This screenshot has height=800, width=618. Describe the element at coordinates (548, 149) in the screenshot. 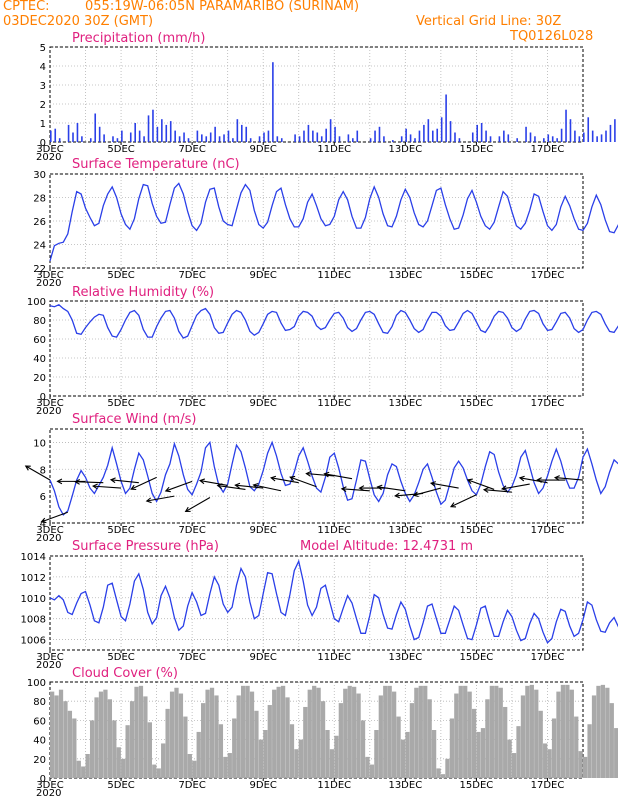

I see `precip-xtick-label: 17DEC` at that location.